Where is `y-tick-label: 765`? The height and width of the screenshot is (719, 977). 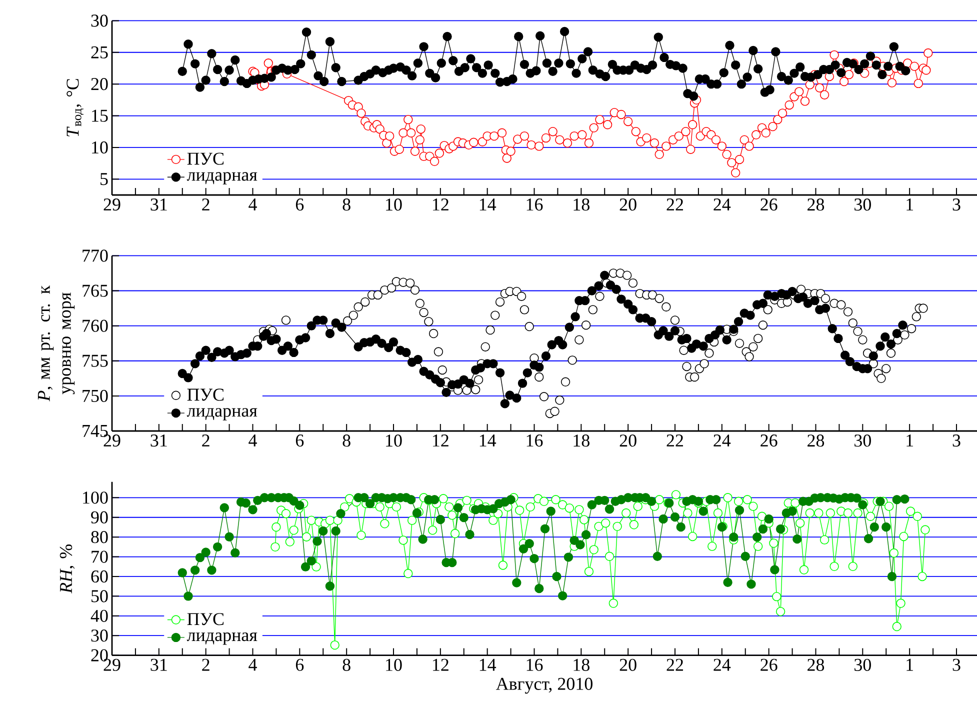
y-tick-label: 765 is located at coordinates (95, 290).